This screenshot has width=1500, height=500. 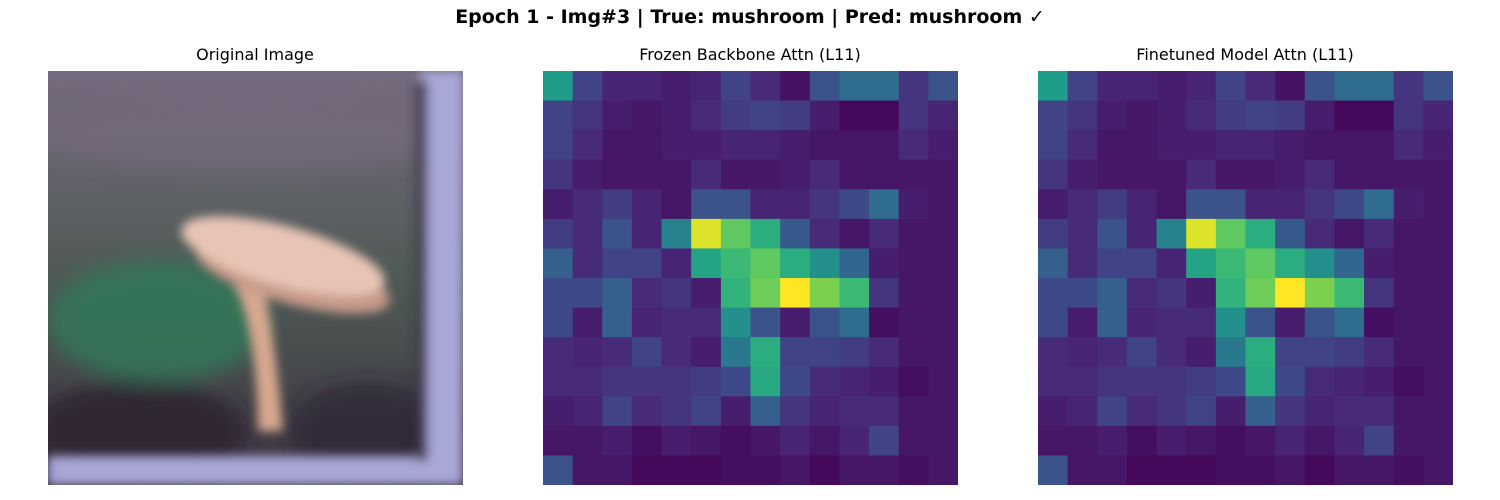 What do you see at coordinates (1053, 470) in the screenshot?
I see `heatmap-cell-r13-c0` at bounding box center [1053, 470].